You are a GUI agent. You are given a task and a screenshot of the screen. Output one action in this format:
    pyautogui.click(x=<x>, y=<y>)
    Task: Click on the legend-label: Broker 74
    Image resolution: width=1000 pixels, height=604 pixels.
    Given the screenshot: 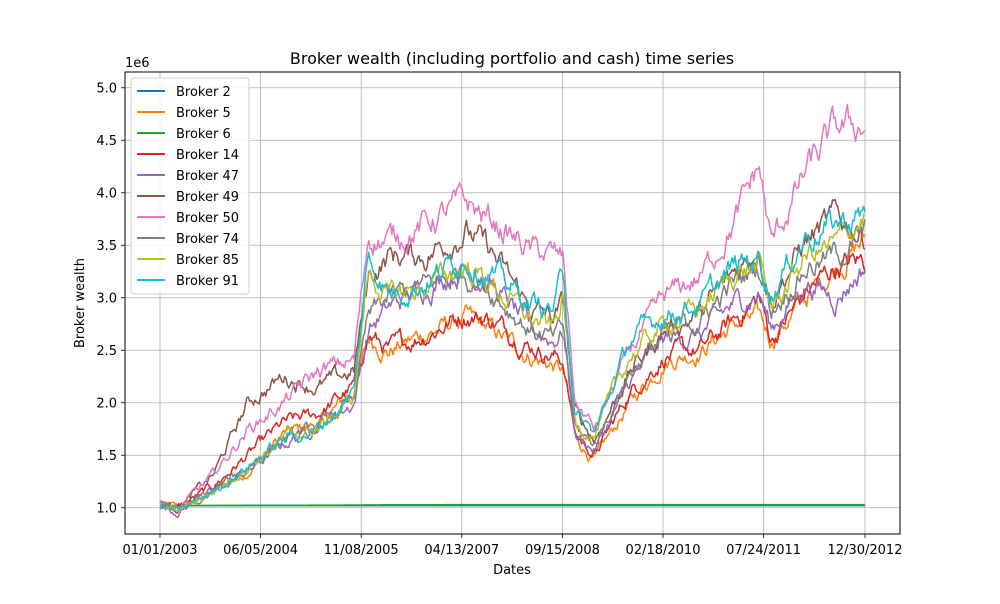 What is the action you would take?
    pyautogui.click(x=207, y=239)
    